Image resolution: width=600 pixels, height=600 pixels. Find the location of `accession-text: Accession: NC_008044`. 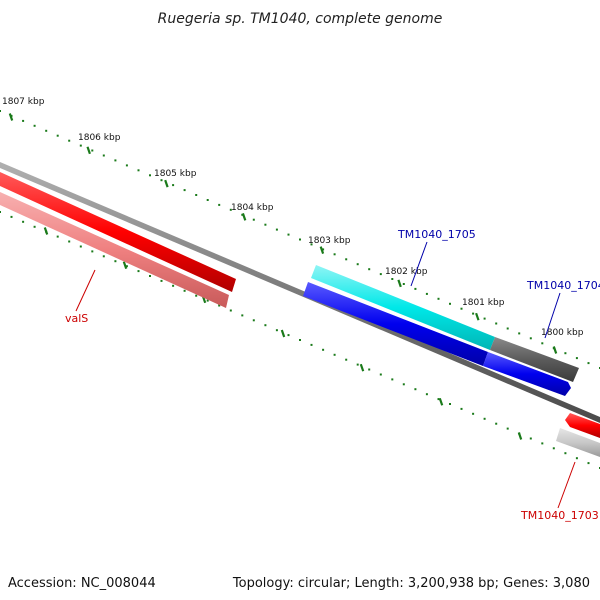

accession-text: Accession: NC_008044 is located at coordinates (82, 583).